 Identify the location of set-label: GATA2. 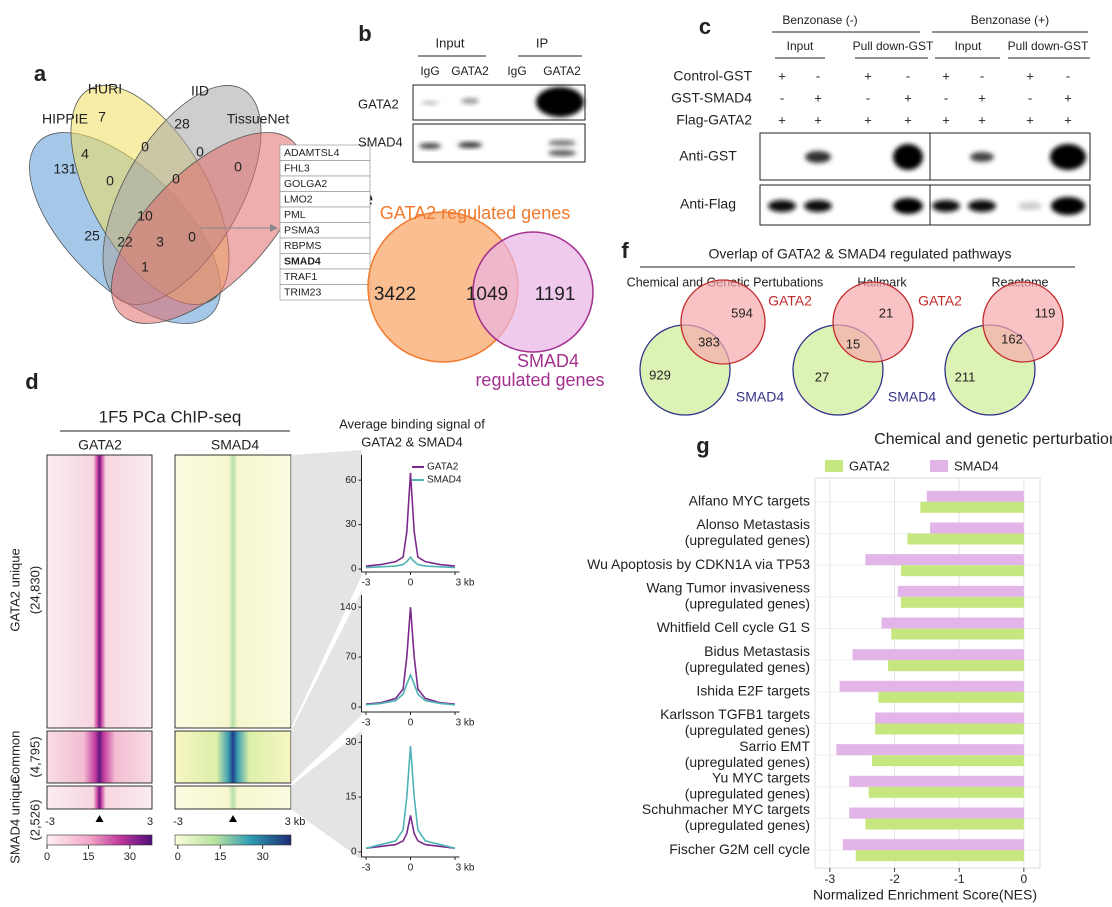
(790, 301).